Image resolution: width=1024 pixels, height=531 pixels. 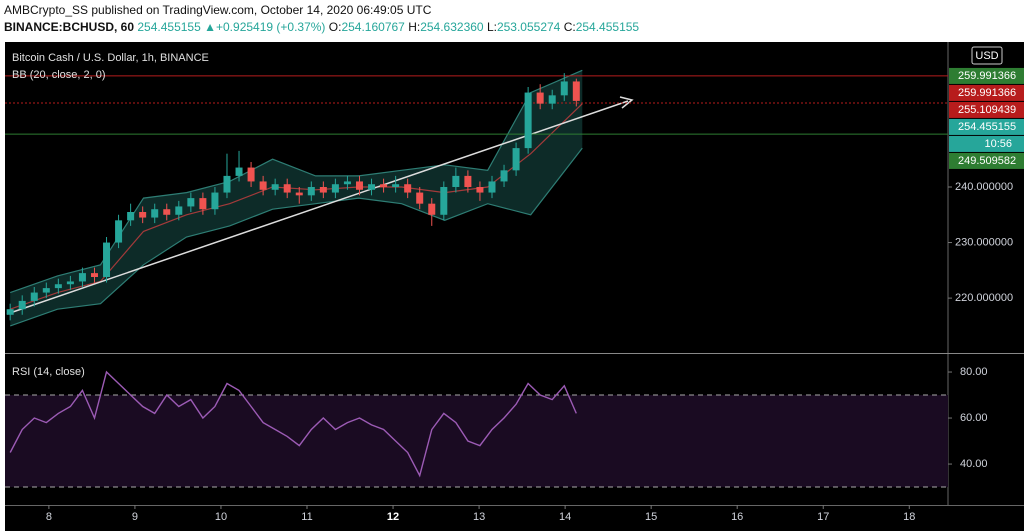 I want to click on last: 254.455155, so click(x=169, y=27).